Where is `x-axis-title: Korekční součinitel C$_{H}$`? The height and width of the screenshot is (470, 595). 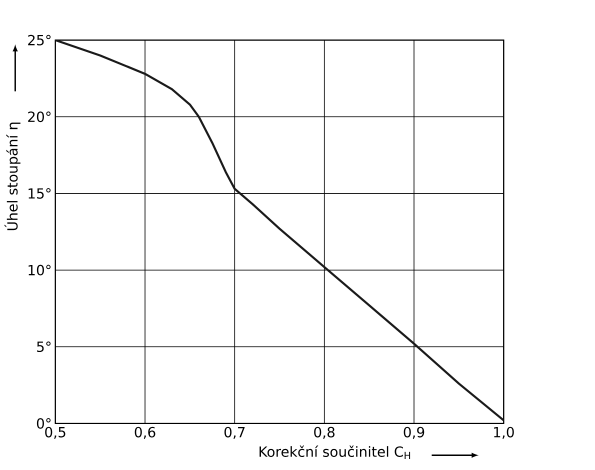 x-axis-title: Korekční součinitel C$_{H}$ is located at coordinates (335, 452).